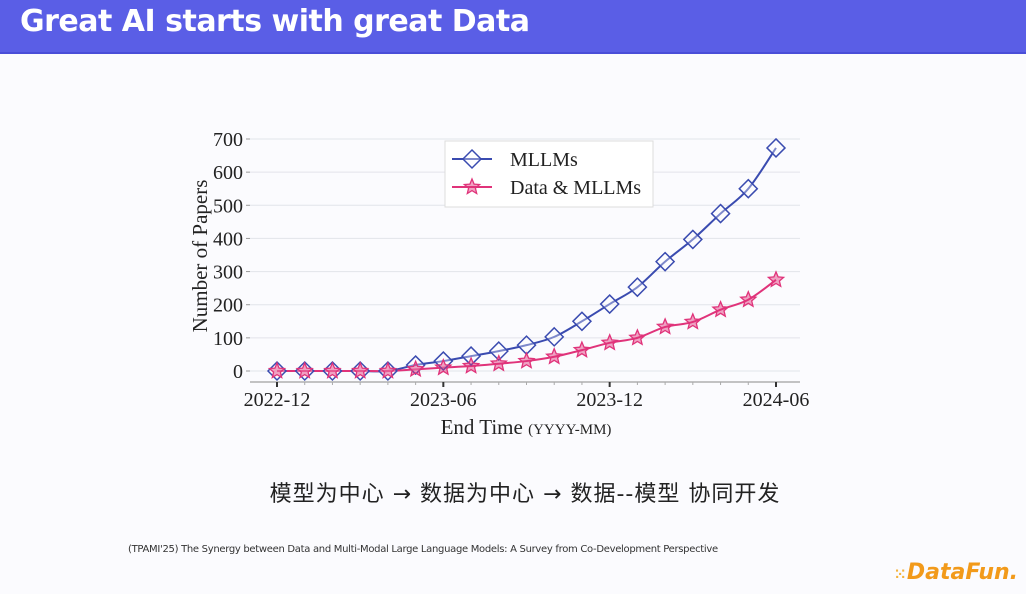 The image size is (1026, 594). I want to click on legend-diamond-icon, so click(472, 159).